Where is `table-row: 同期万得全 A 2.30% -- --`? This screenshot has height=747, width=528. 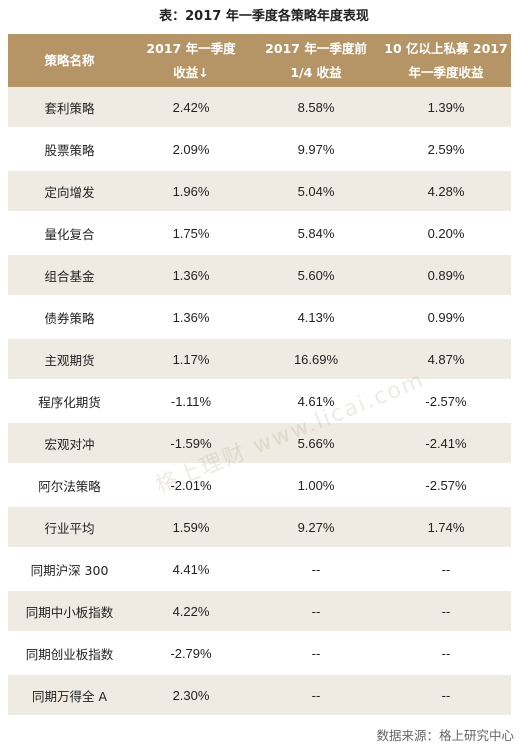
table-row: 同期万得全 A 2.30% -- -- is located at coordinates (259, 695).